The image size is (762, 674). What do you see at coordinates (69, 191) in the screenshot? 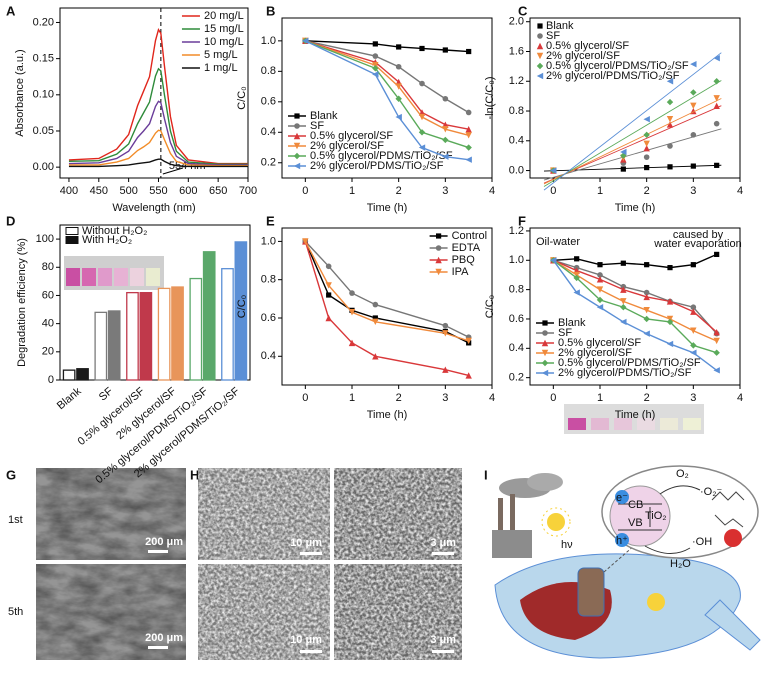
I see `x-tick-label: 400` at bounding box center [69, 191].